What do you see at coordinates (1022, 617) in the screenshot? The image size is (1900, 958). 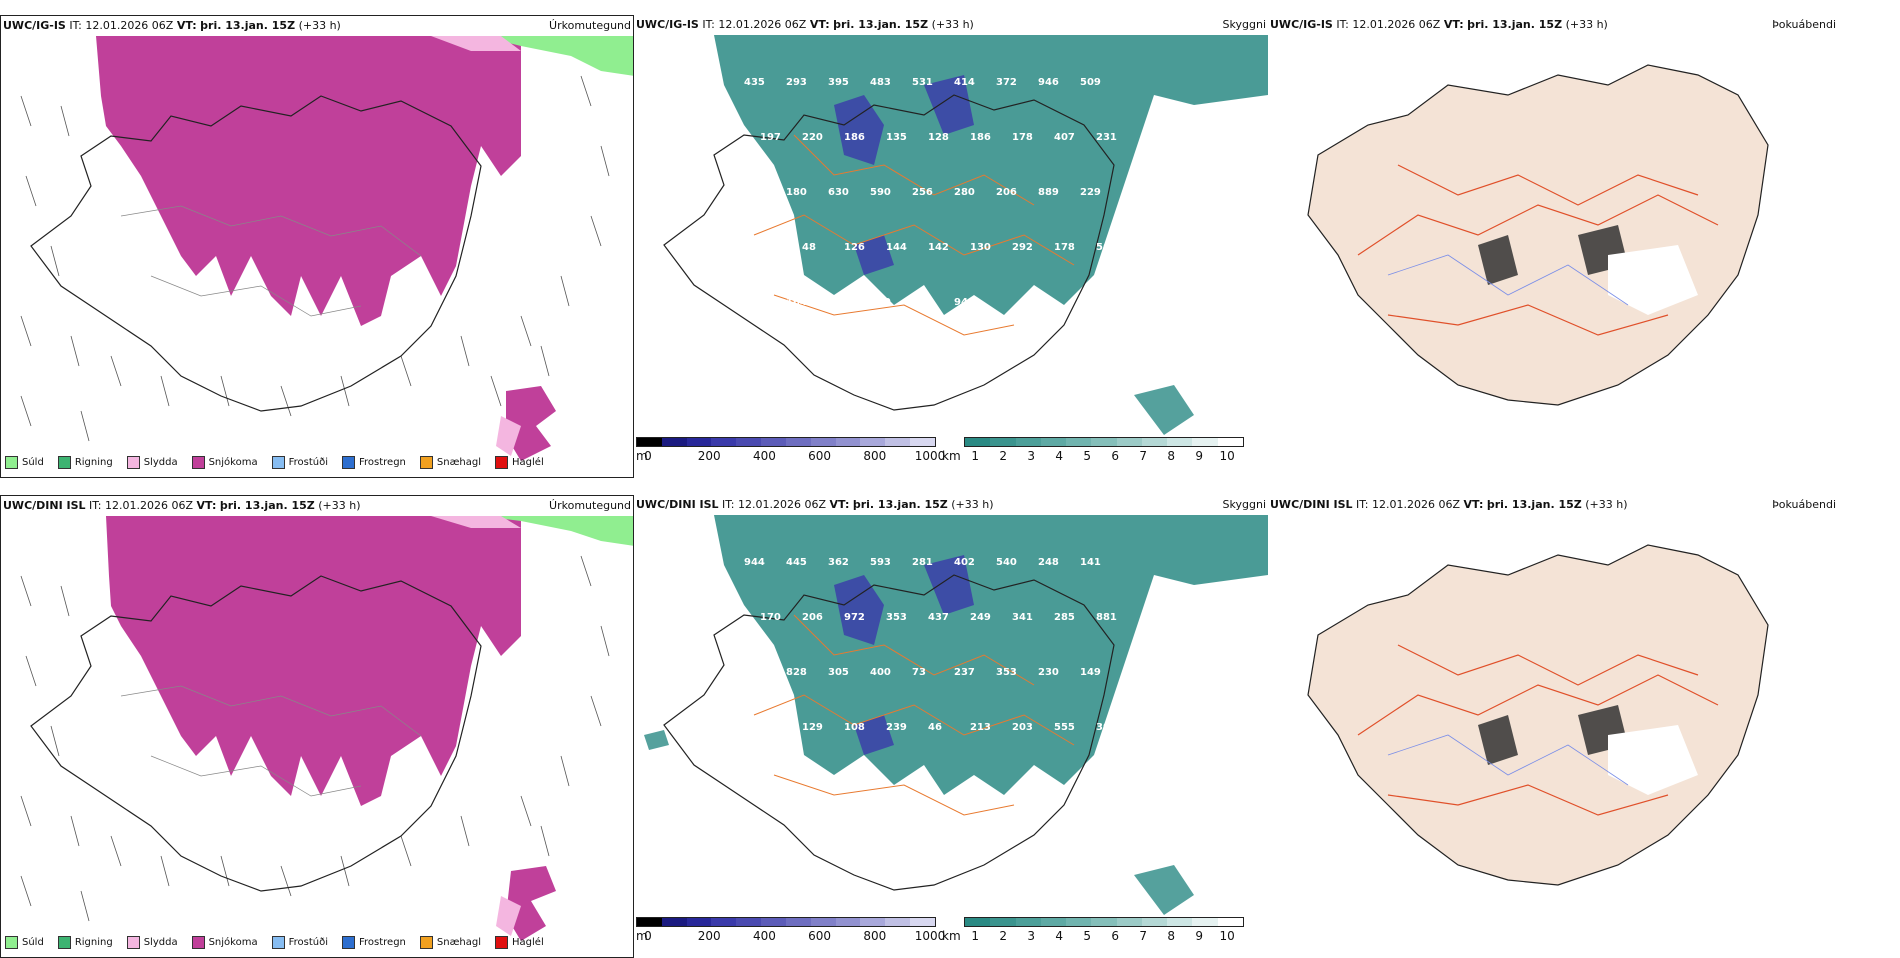 I see `visibility-value-label: 341` at bounding box center [1022, 617].